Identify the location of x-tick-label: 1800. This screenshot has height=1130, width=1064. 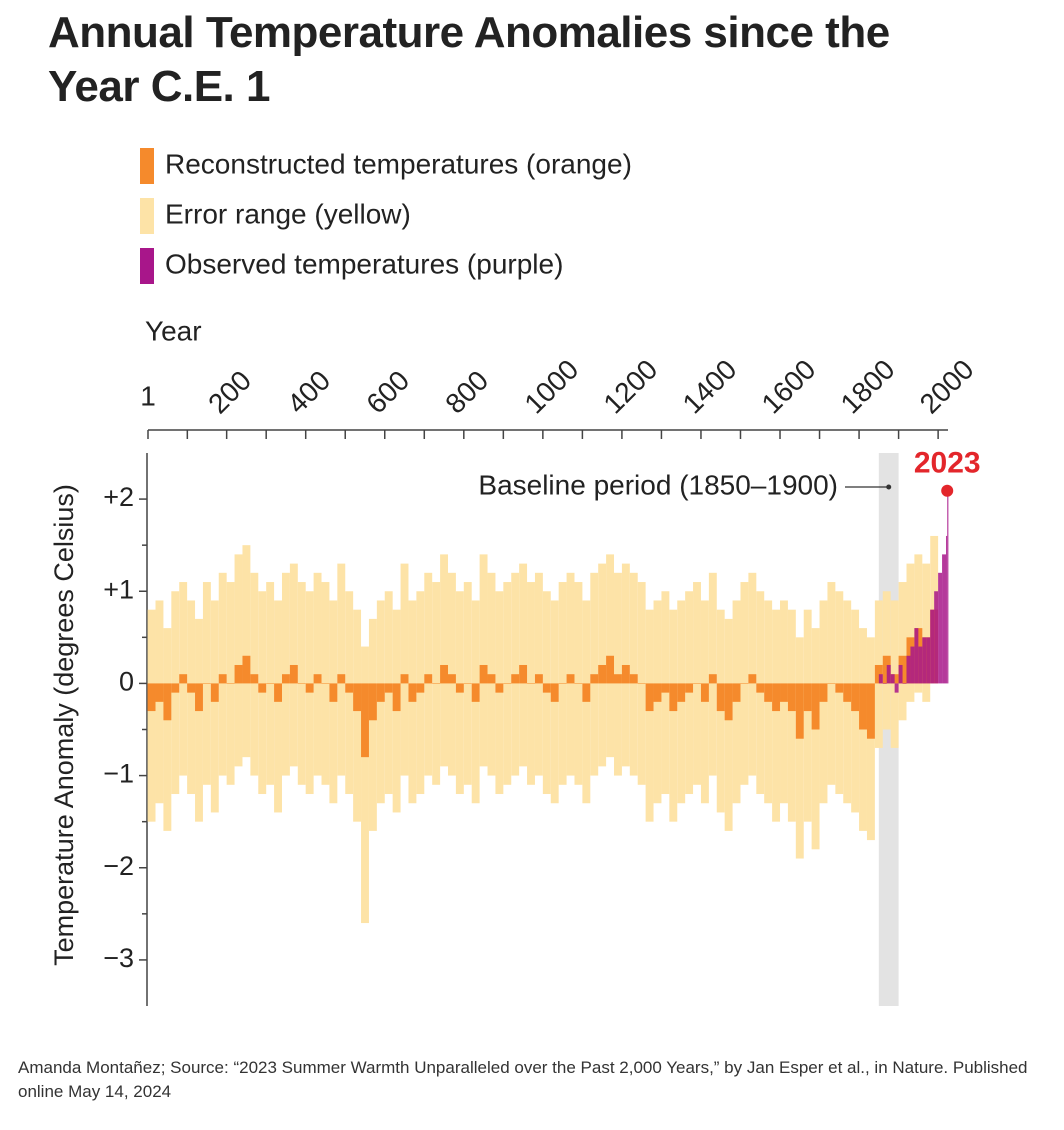
(868, 386).